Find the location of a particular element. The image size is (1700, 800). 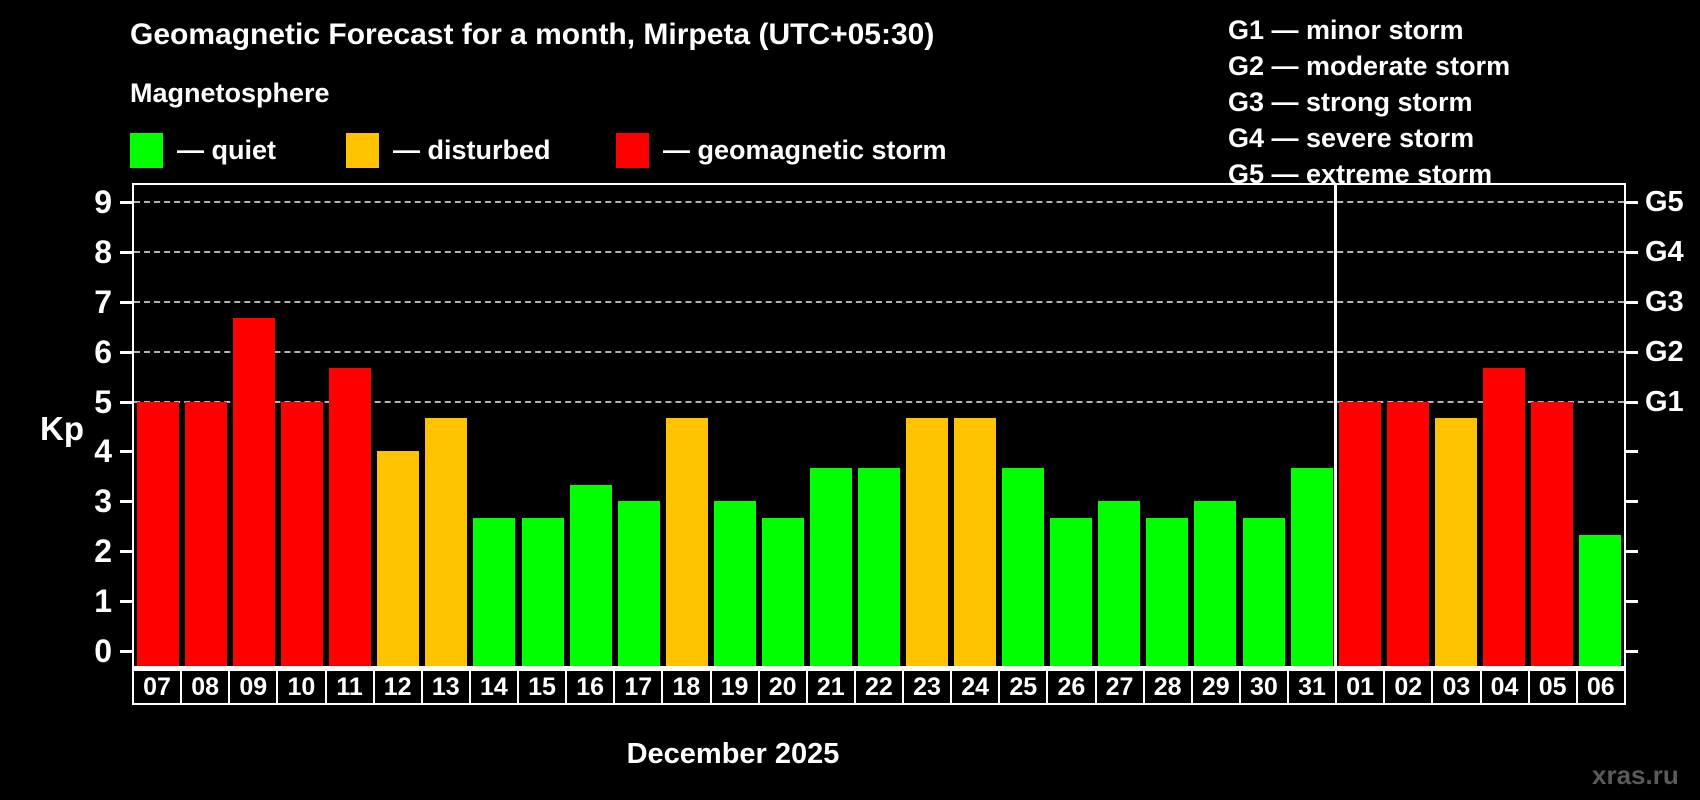

right-axis-label-g2: G2 is located at coordinates (1664, 351).